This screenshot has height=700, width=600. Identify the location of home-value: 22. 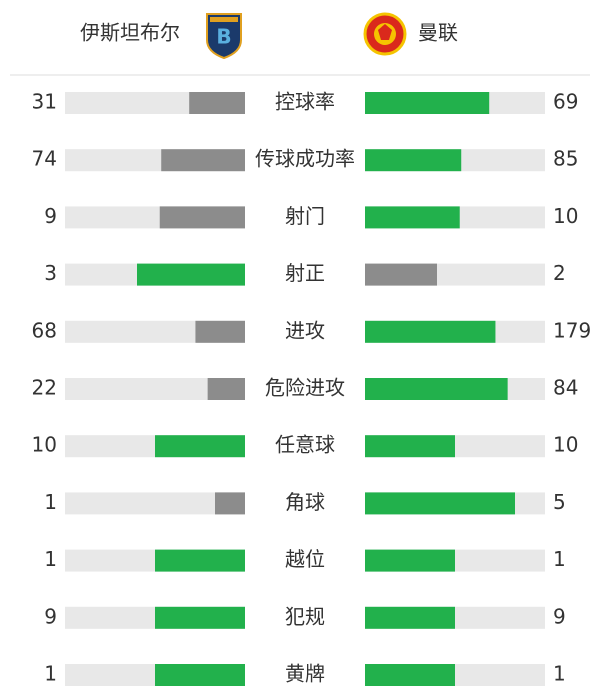
(44, 388).